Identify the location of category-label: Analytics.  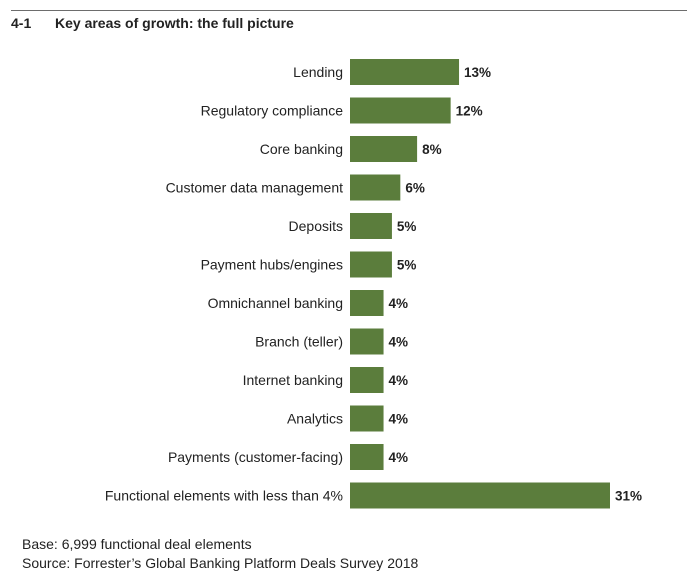
(315, 419).